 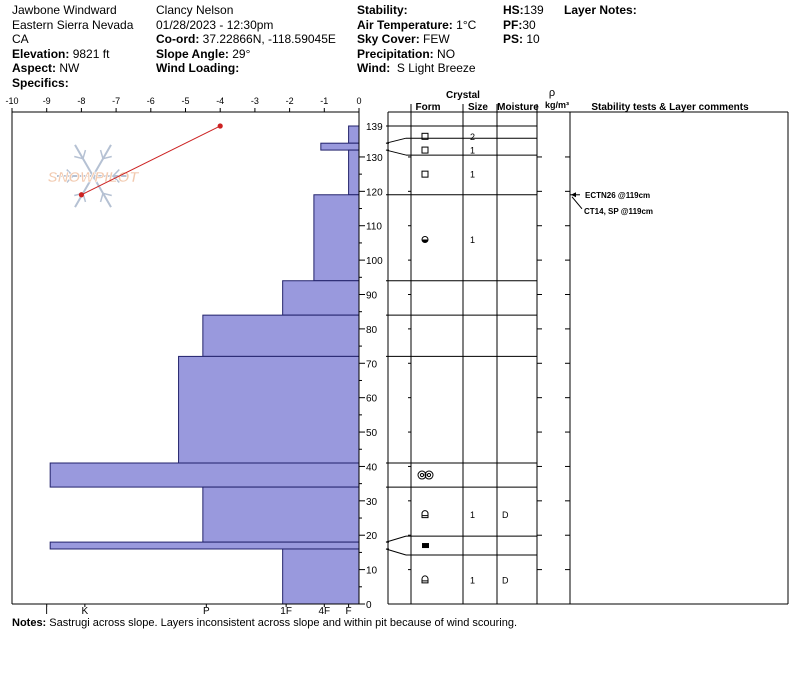 I want to click on elevation-value: 9821 ft, so click(x=91, y=53).